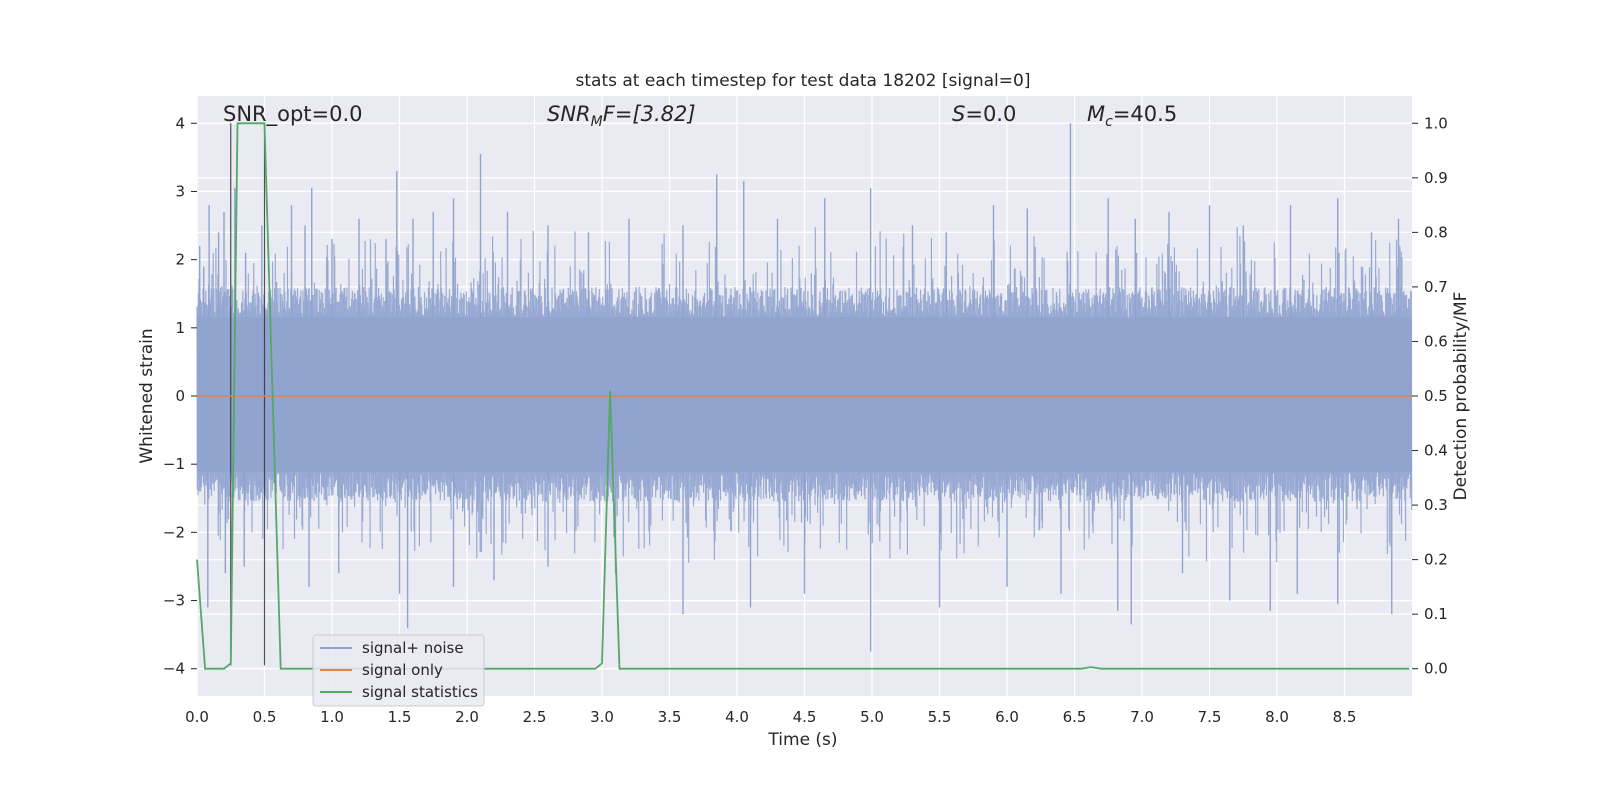 The image size is (1600, 800). Describe the element at coordinates (670, 717) in the screenshot. I see `x-tick-label-7: 3.5` at that location.